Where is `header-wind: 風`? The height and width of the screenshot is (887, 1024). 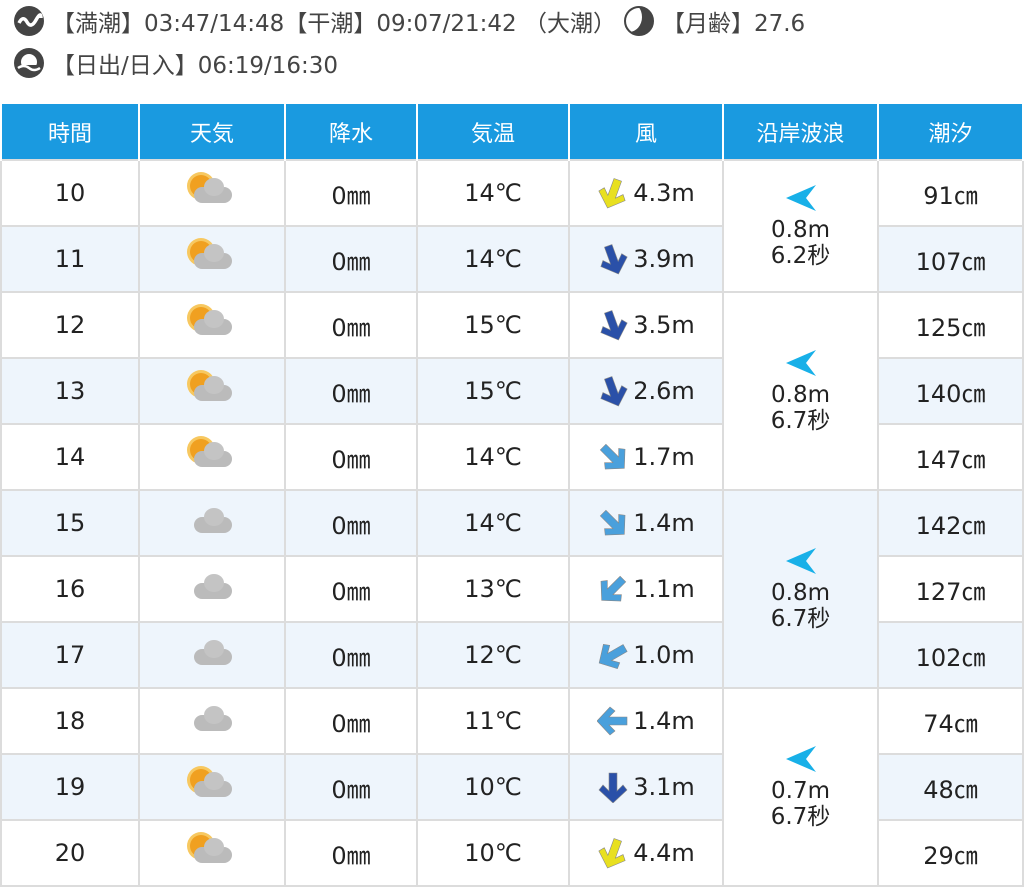
header-wind: 風 is located at coordinates (646, 132).